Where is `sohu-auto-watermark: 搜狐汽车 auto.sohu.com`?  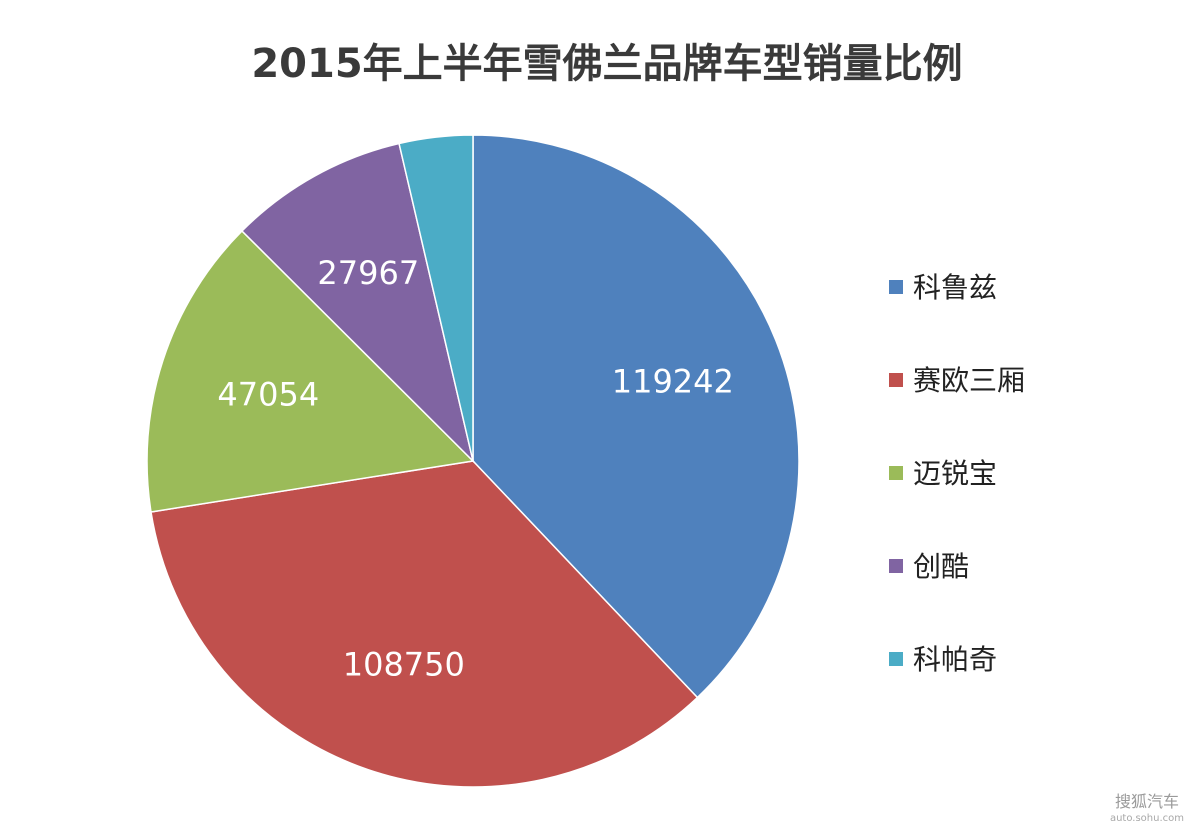 sohu-auto-watermark: 搜狐汽车 auto.sohu.com is located at coordinates (1147, 808).